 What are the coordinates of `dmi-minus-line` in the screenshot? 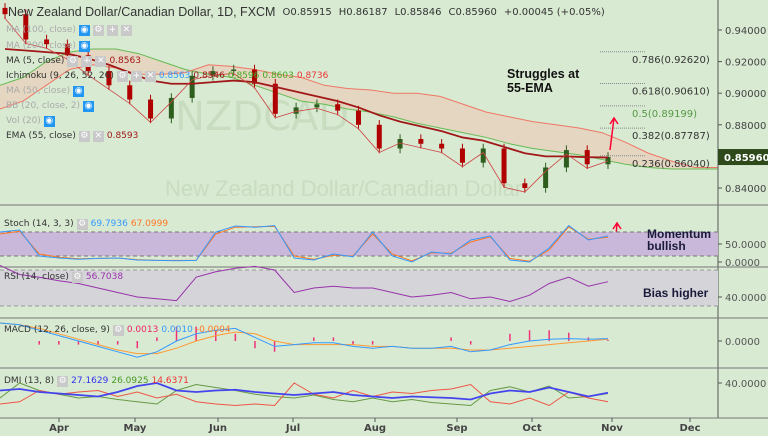 It's located at (304, 394).